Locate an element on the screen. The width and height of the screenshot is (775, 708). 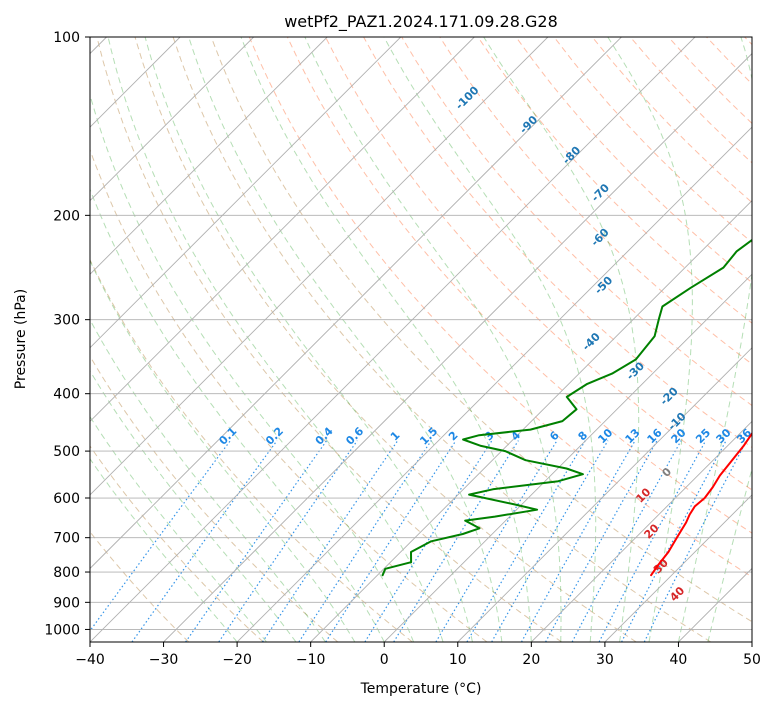
y-tick-label: 1000 is located at coordinates (62, 630).